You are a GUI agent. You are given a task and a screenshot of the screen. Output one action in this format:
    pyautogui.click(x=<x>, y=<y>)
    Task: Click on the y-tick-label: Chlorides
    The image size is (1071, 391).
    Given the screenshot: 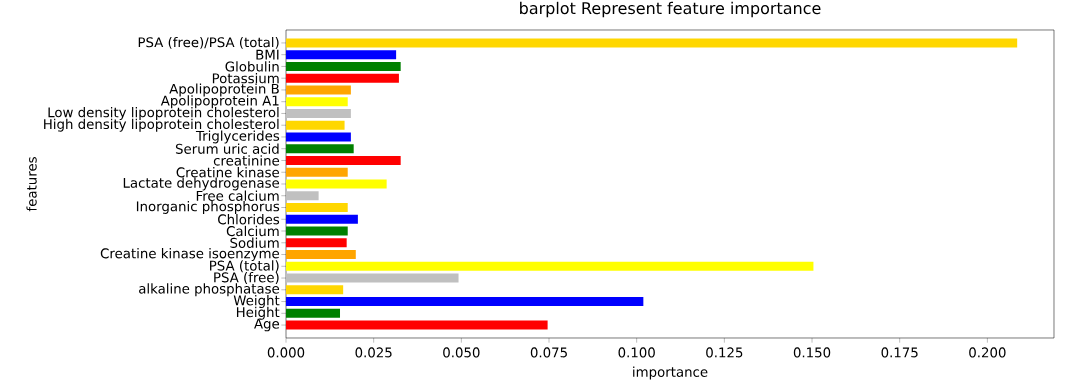 What is the action you would take?
    pyautogui.click(x=249, y=219)
    